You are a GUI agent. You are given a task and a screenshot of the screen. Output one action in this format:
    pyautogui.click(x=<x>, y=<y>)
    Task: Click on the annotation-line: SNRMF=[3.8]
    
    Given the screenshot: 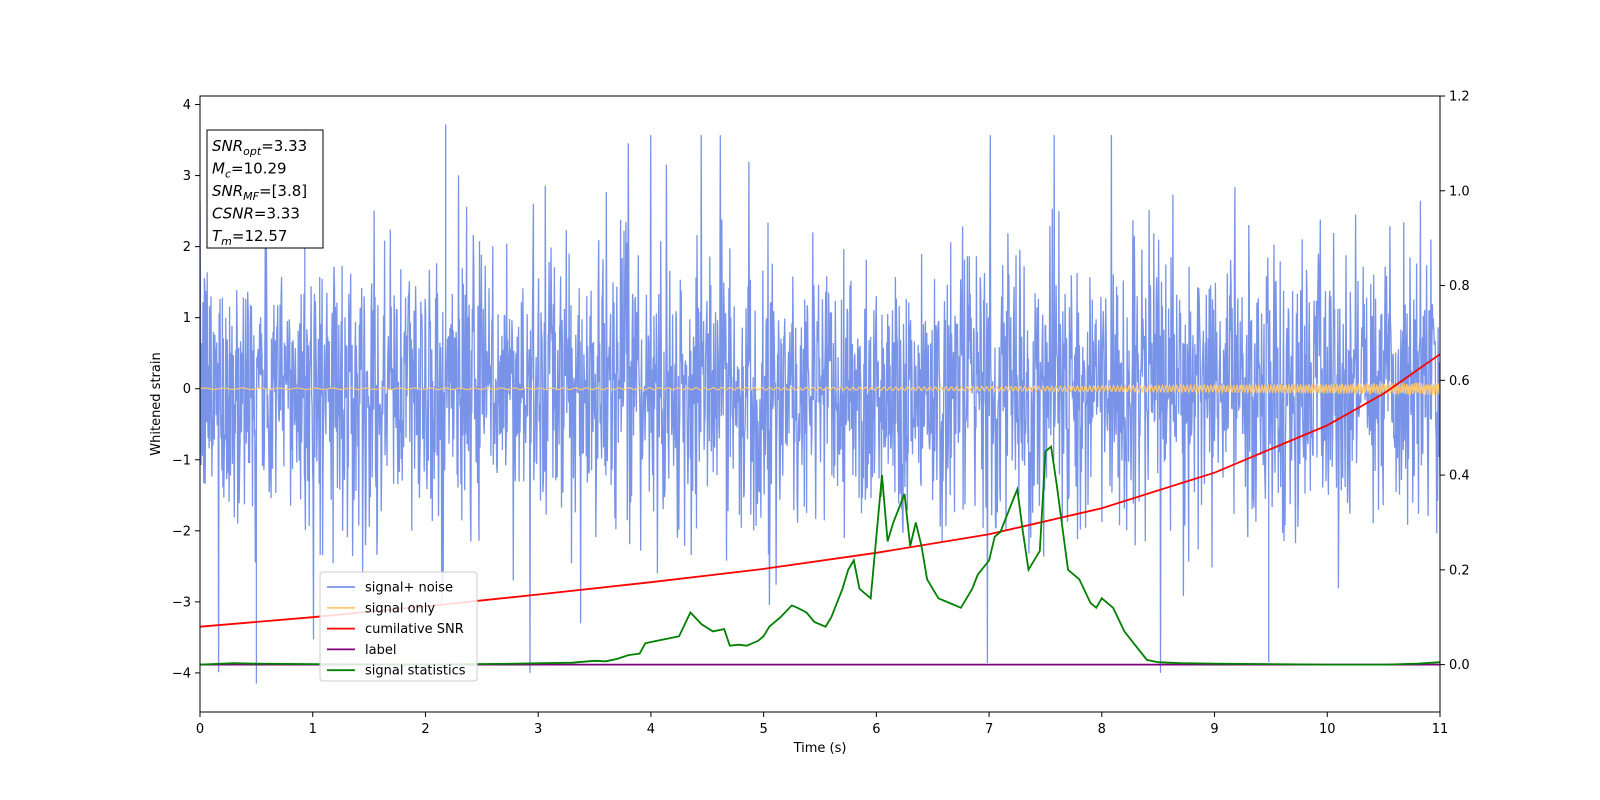 What is the action you would take?
    pyautogui.click(x=259, y=192)
    